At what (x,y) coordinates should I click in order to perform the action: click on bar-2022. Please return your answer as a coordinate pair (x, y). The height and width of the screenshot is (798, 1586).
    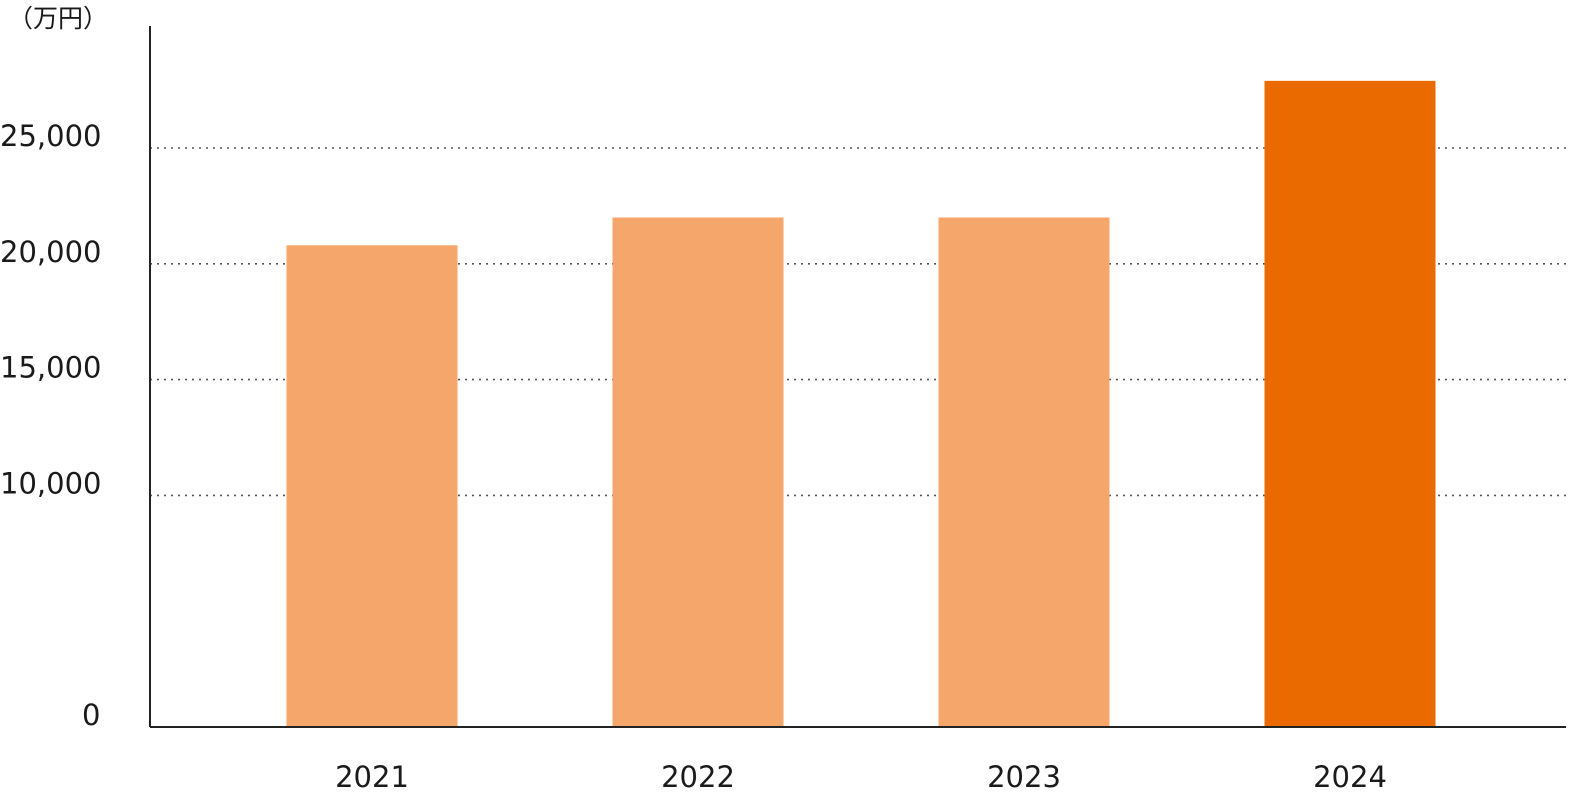
    Looking at the image, I should click on (698, 472).